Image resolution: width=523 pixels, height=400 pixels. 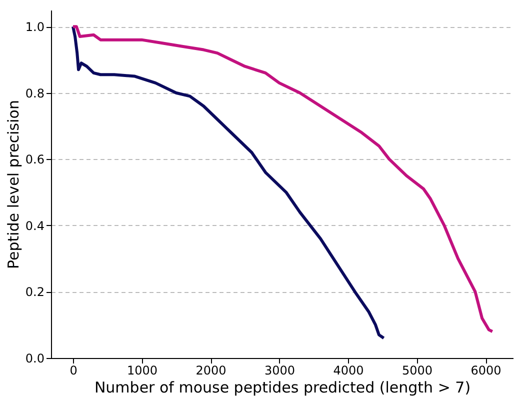 I want to click on x-tick-label: 6000, so click(x=486, y=371).